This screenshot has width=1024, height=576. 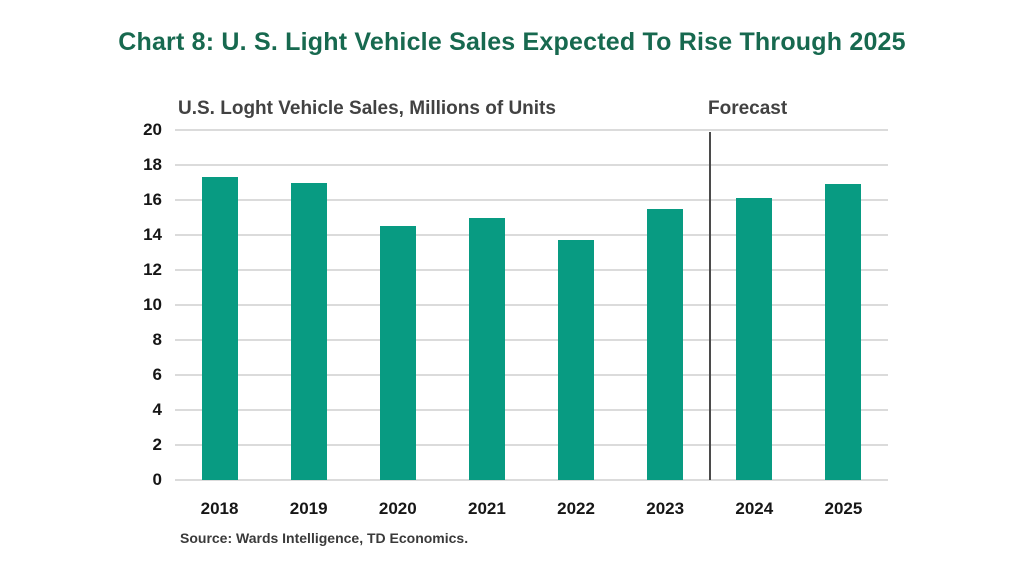 What do you see at coordinates (152, 234) in the screenshot?
I see `y-tick-label-14: 14` at bounding box center [152, 234].